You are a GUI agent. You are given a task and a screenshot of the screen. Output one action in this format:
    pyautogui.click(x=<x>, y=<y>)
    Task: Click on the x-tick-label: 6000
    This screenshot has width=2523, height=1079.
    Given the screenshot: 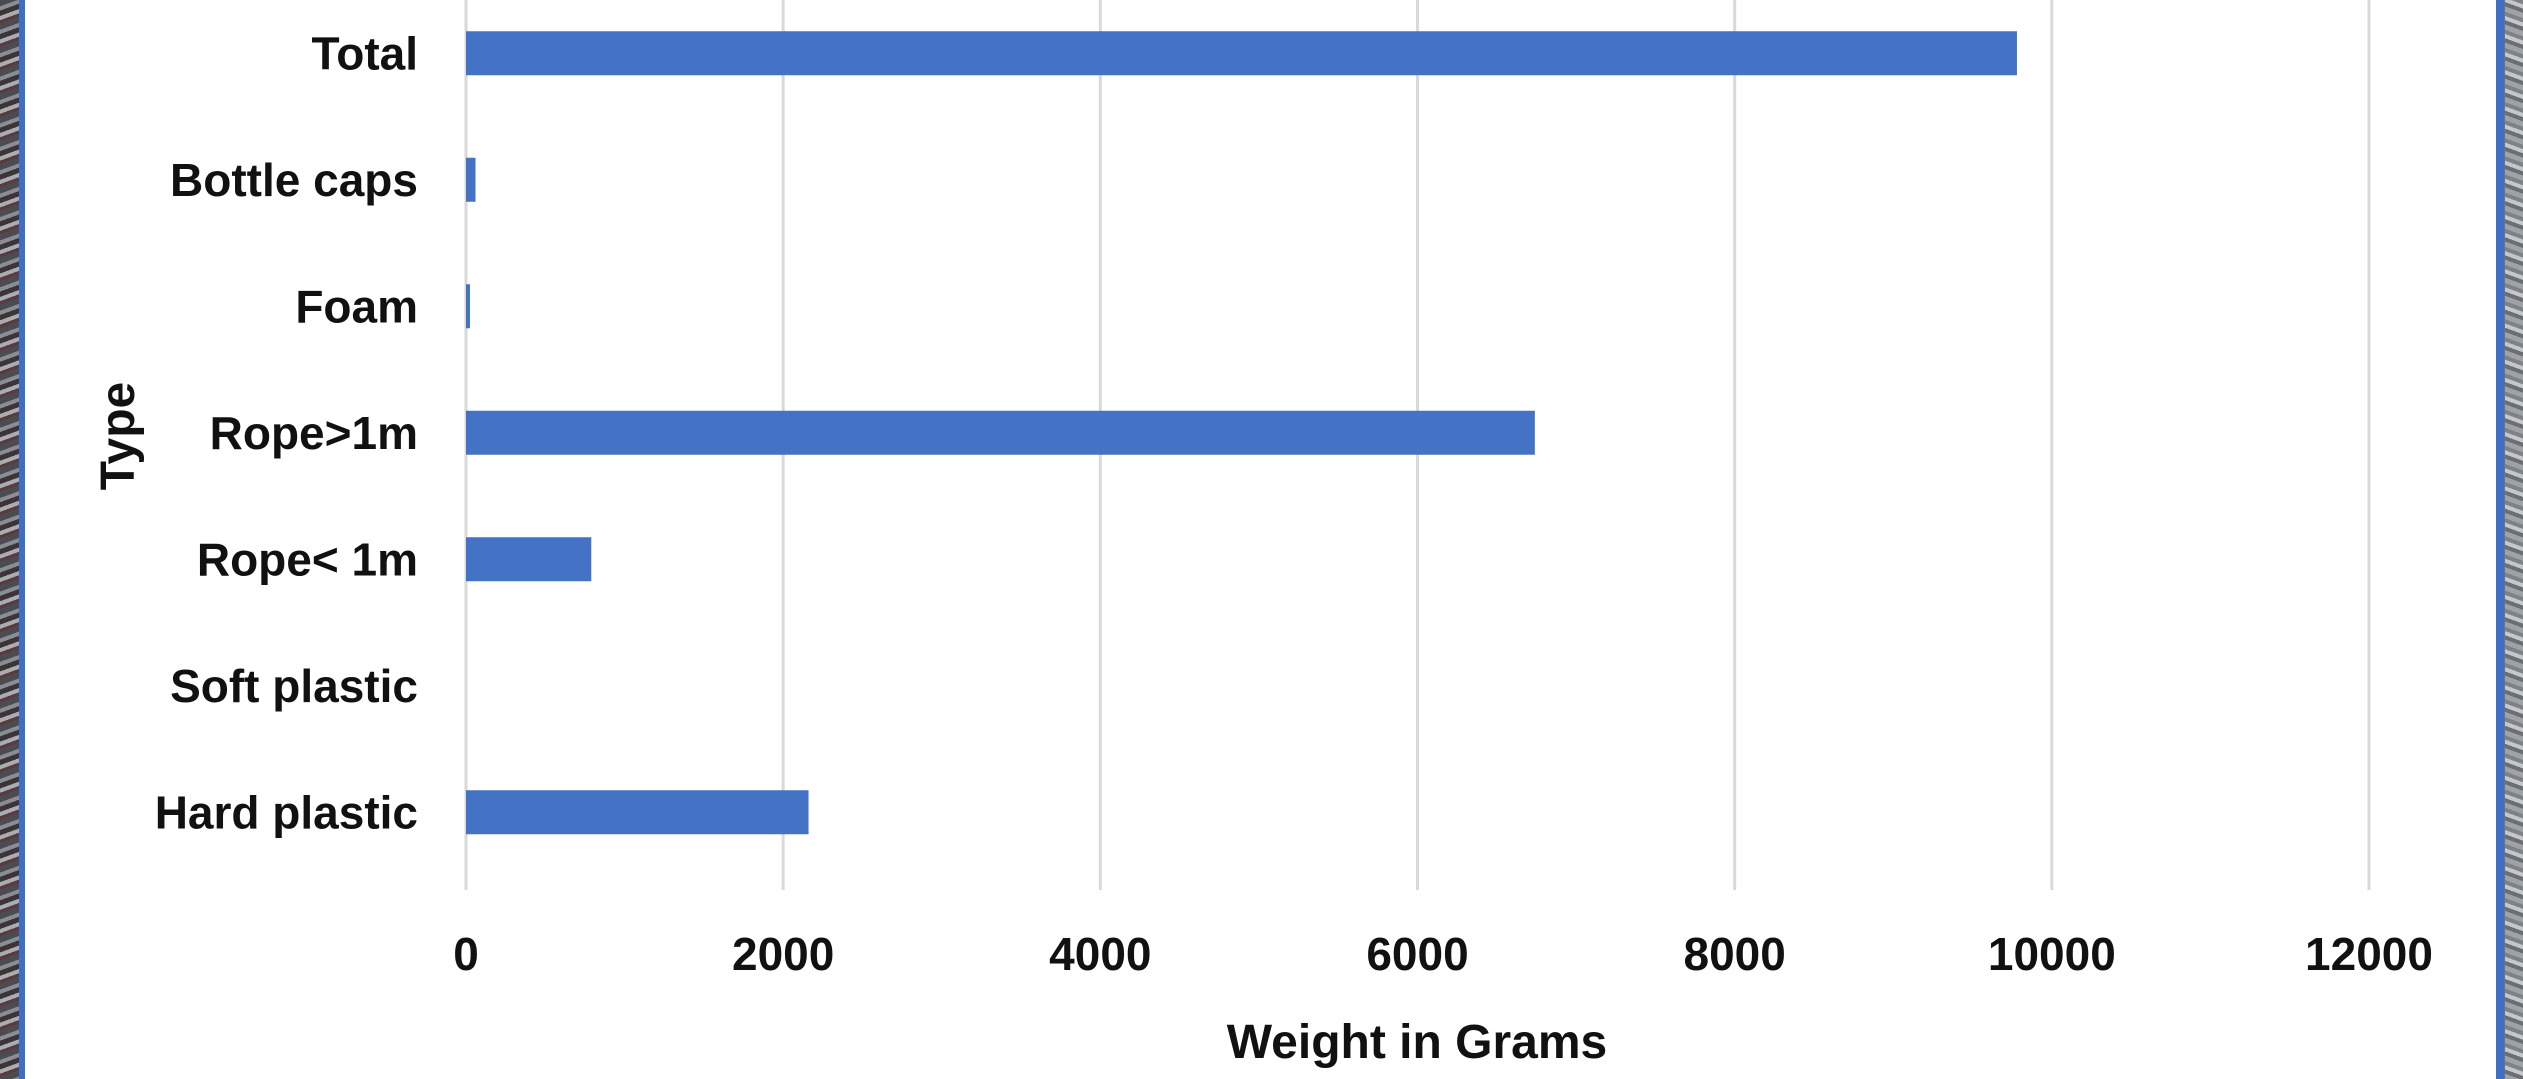 What is the action you would take?
    pyautogui.click(x=1417, y=954)
    